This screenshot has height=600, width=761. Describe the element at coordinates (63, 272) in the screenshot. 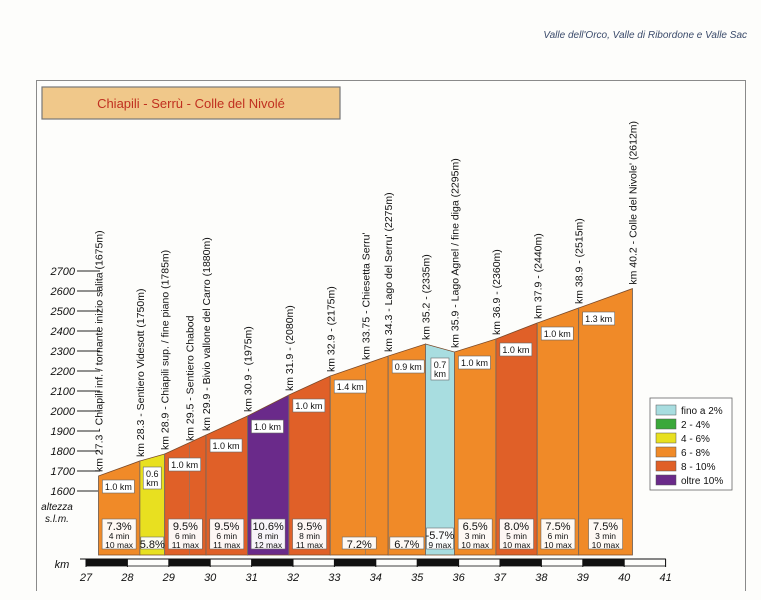

I see `y-tick-label: 2700` at that location.